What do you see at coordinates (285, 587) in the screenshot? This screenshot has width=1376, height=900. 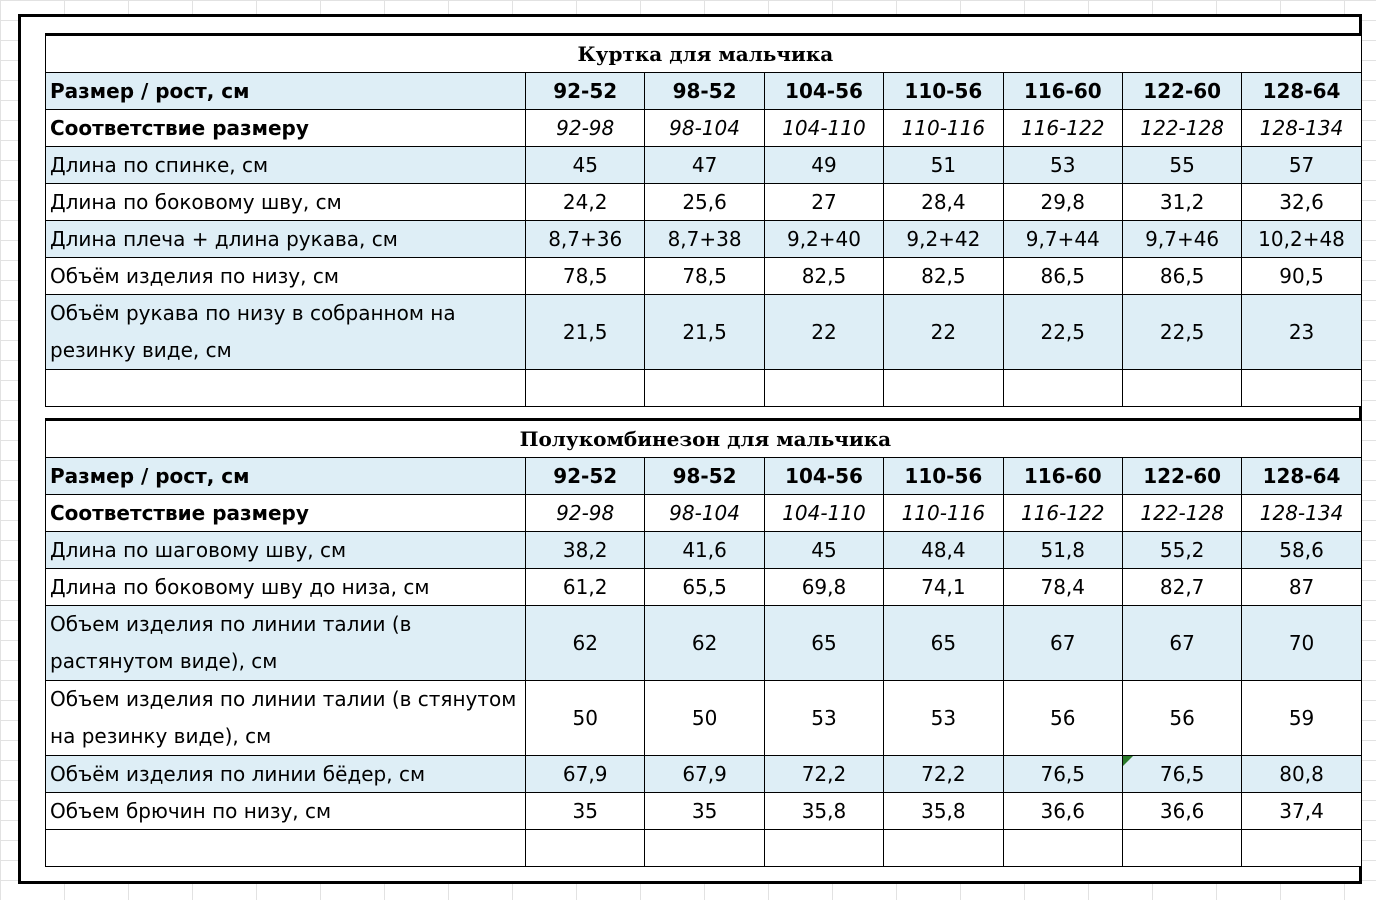 I see `row-label: Длина по боковому шву до низа, см` at bounding box center [285, 587].